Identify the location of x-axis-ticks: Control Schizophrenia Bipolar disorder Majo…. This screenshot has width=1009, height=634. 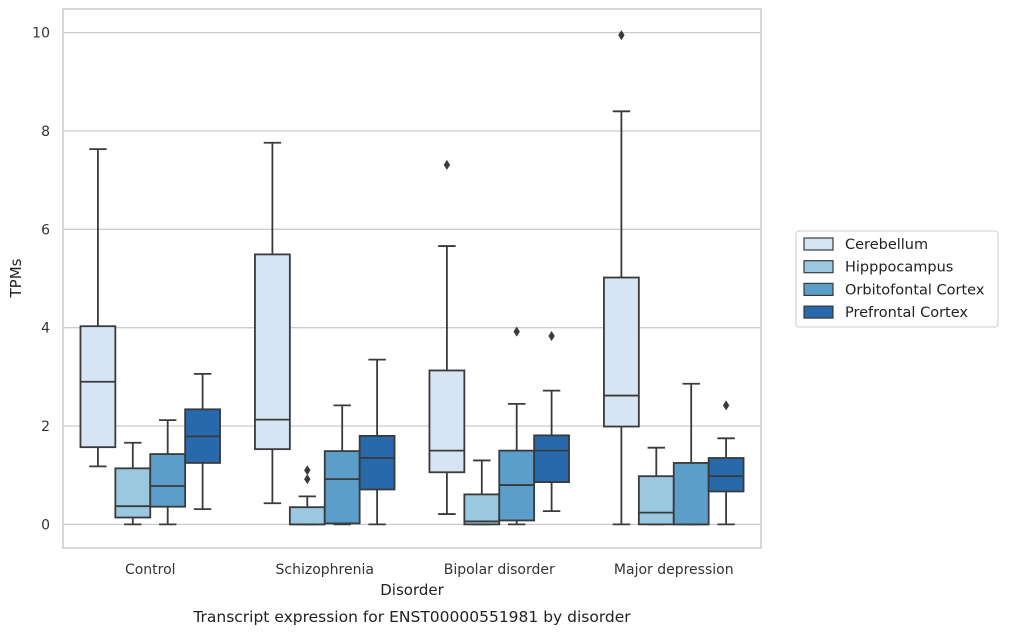
(429, 570).